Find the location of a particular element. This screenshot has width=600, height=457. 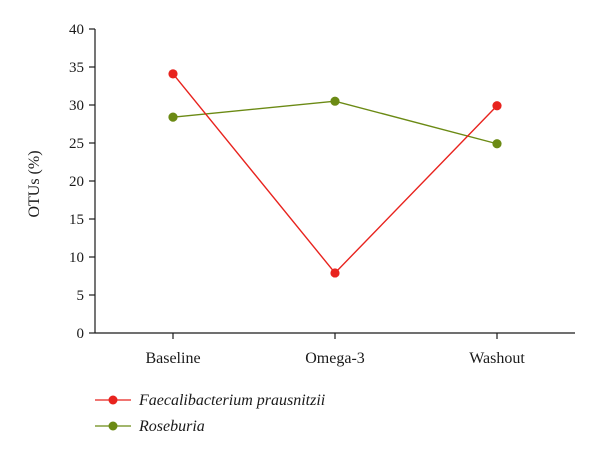

series-roseburia is located at coordinates (335, 122).